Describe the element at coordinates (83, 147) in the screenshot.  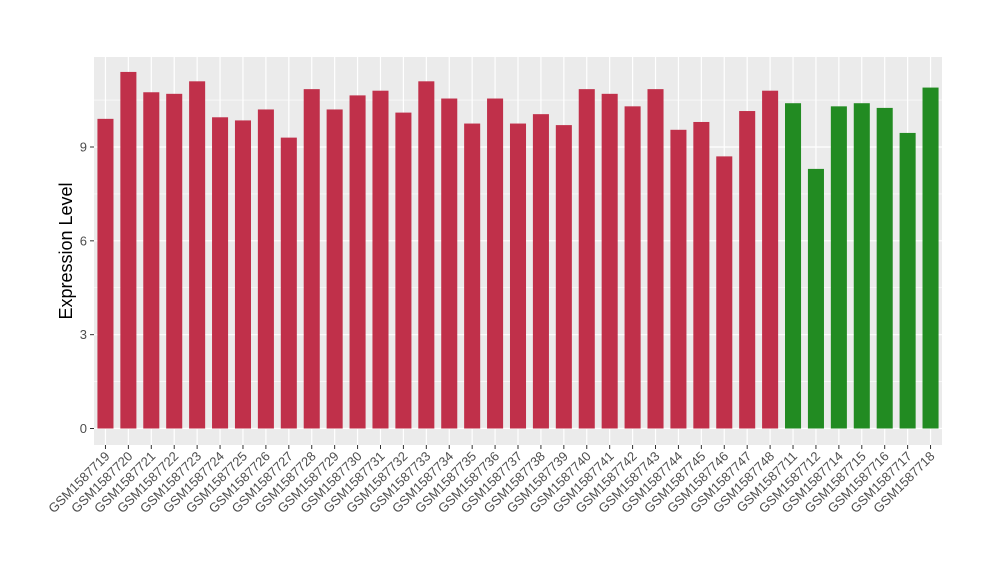
I see `y-tick-label: 9` at that location.